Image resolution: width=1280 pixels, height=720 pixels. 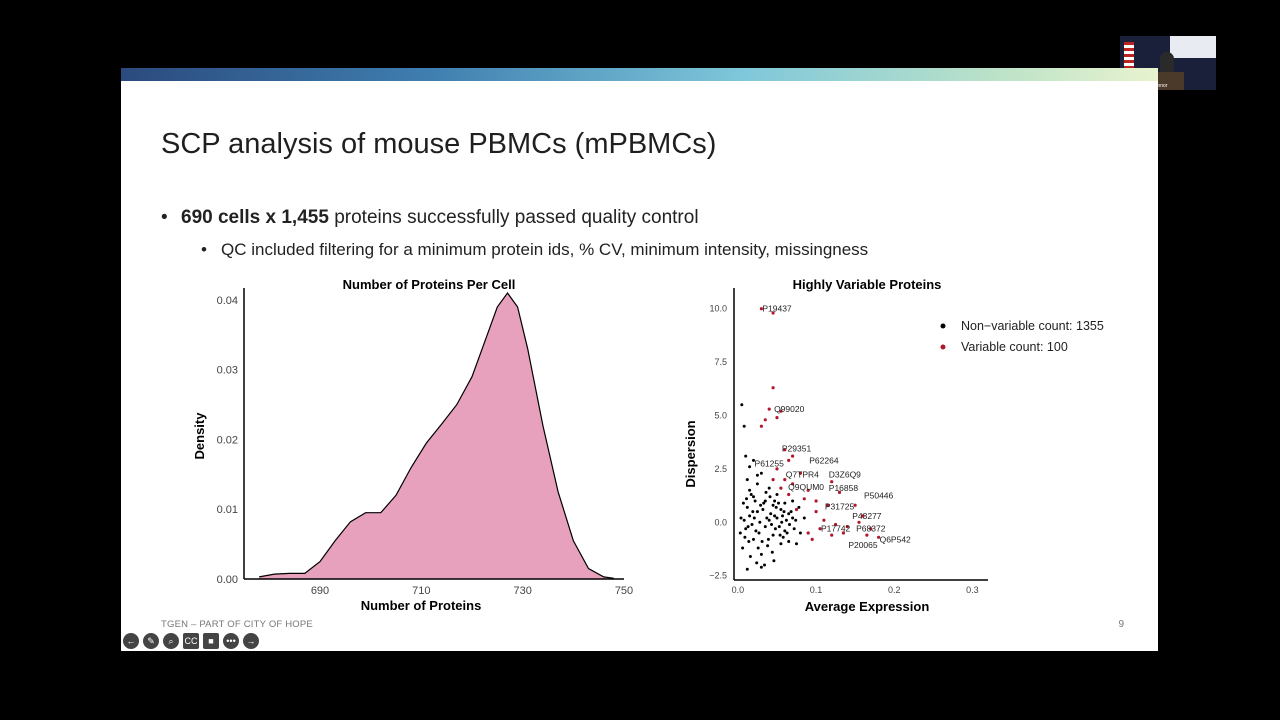 What do you see at coordinates (840, 506) in the screenshot?
I see `protein-label: P31725` at bounding box center [840, 506].